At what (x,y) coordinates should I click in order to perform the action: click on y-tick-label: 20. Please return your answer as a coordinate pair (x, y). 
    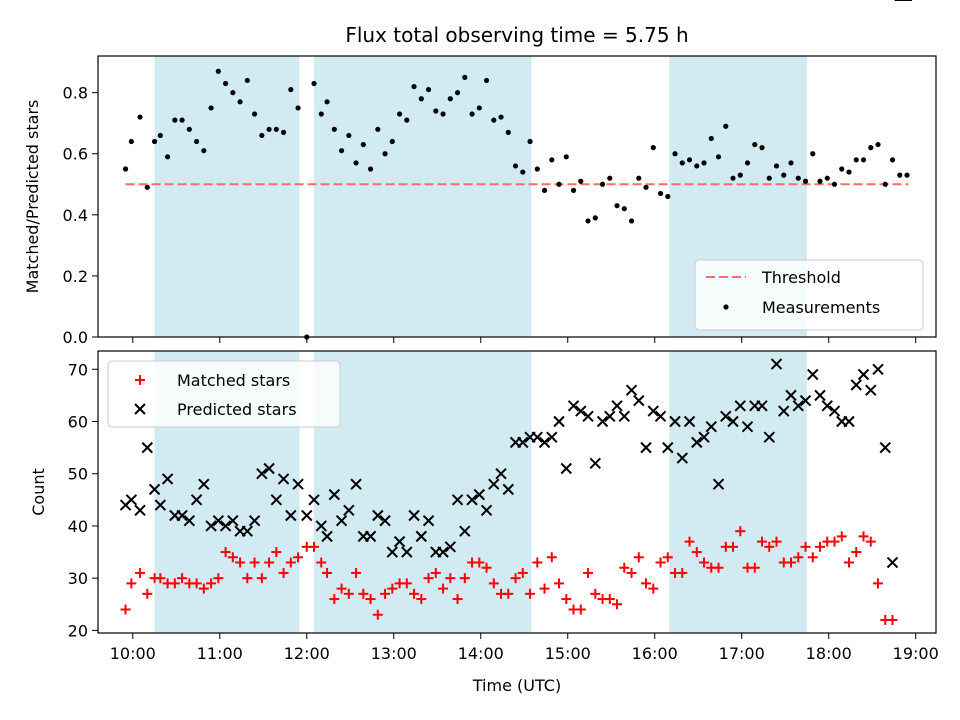
    Looking at the image, I should click on (78, 630).